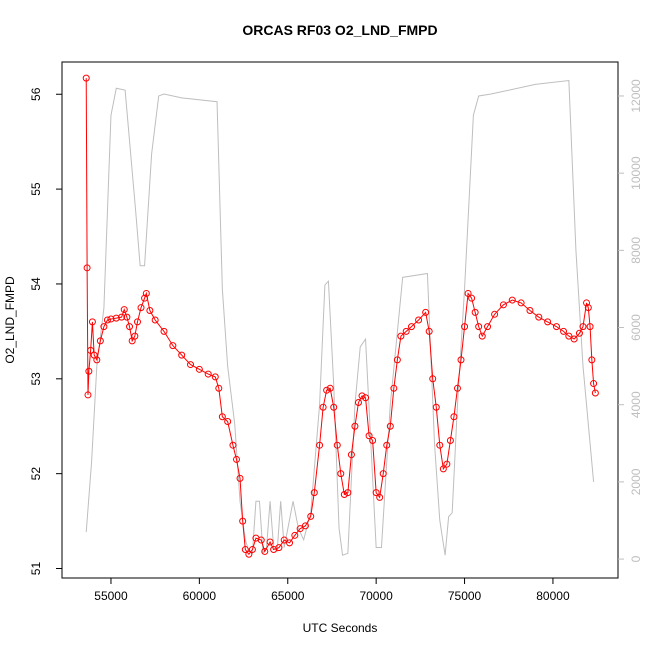  Describe the element at coordinates (36, 569) in the screenshot. I see `y-tick-label: 51` at that location.